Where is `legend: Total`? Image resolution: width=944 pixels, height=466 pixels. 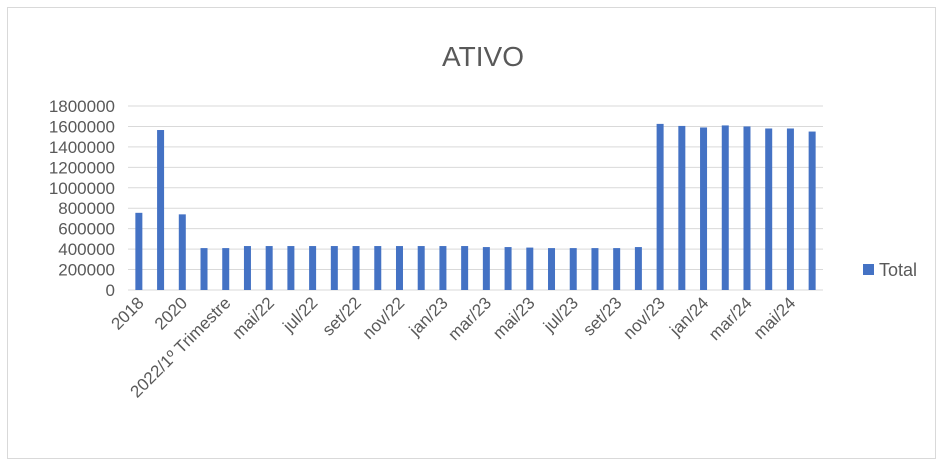
legend: Total is located at coordinates (890, 270).